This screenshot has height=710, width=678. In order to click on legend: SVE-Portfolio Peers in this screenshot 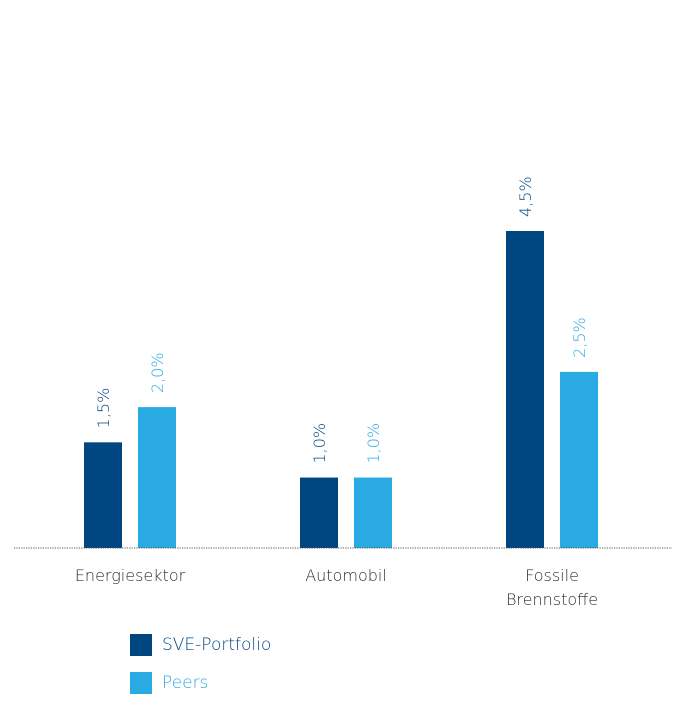, I will do `click(200, 672)`.